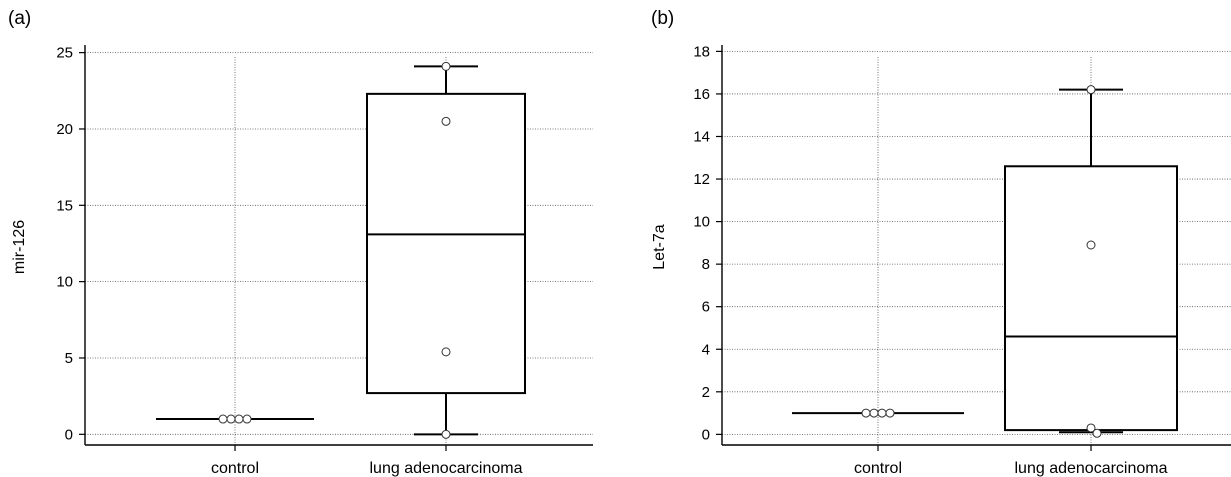 This screenshot has width=1231, height=477. What do you see at coordinates (64, 53) in the screenshot?
I see `panel-a-y-tick-label: 25` at bounding box center [64, 53].